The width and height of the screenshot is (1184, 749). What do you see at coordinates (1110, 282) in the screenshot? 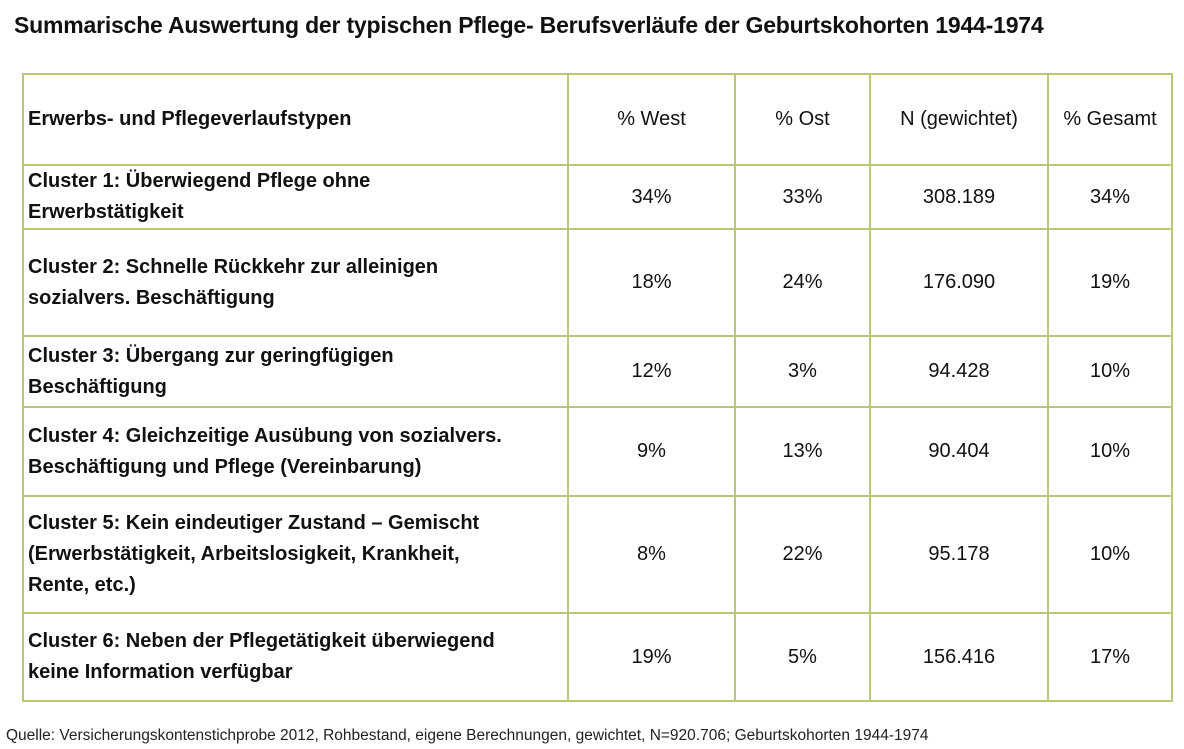
I see `cell-gesamt: 19%` at bounding box center [1110, 282].